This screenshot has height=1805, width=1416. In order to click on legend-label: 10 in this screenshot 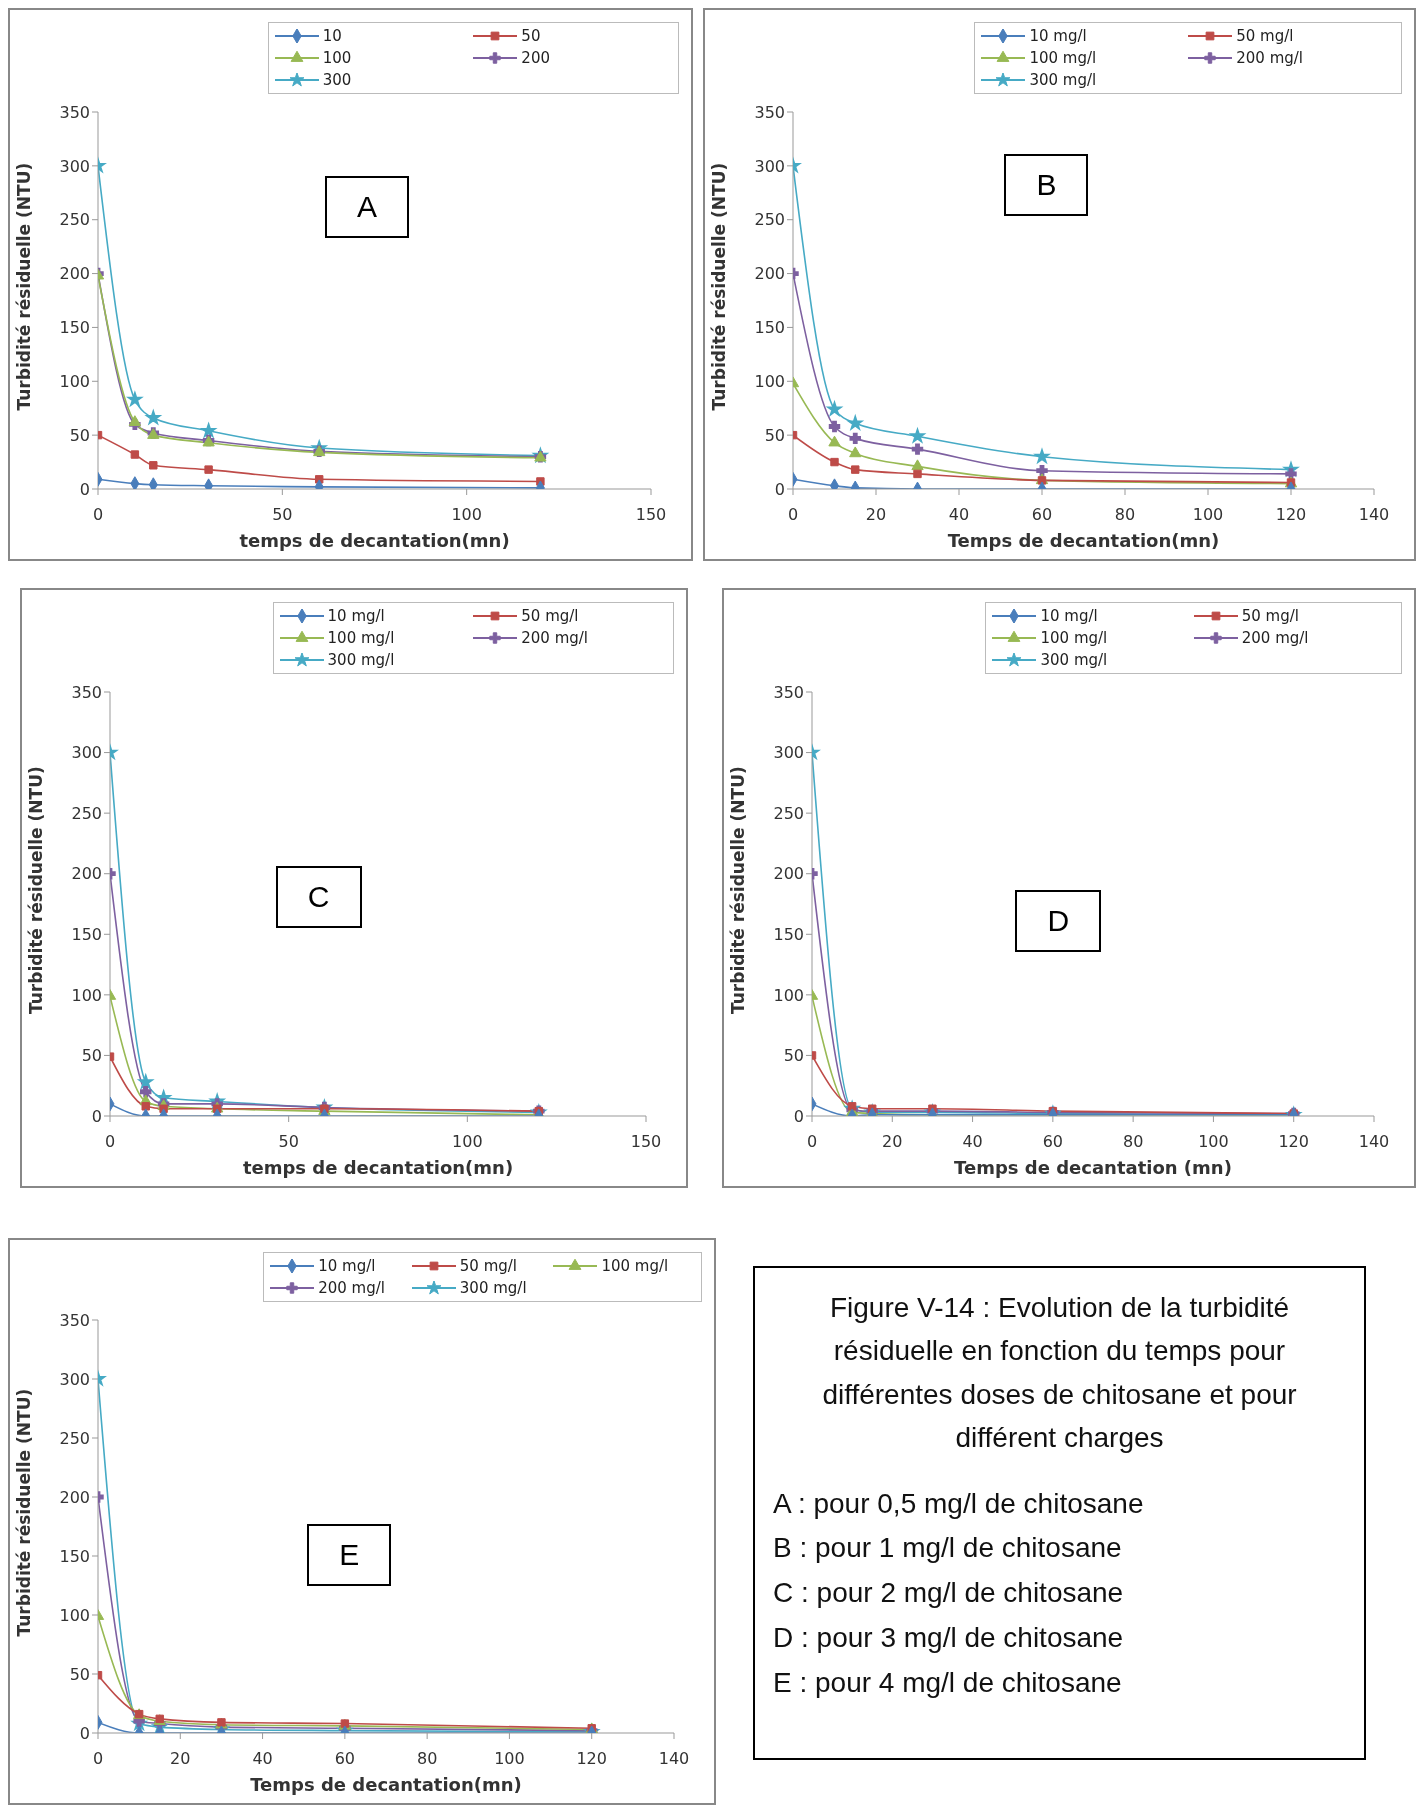, I will do `click(332, 36)`.